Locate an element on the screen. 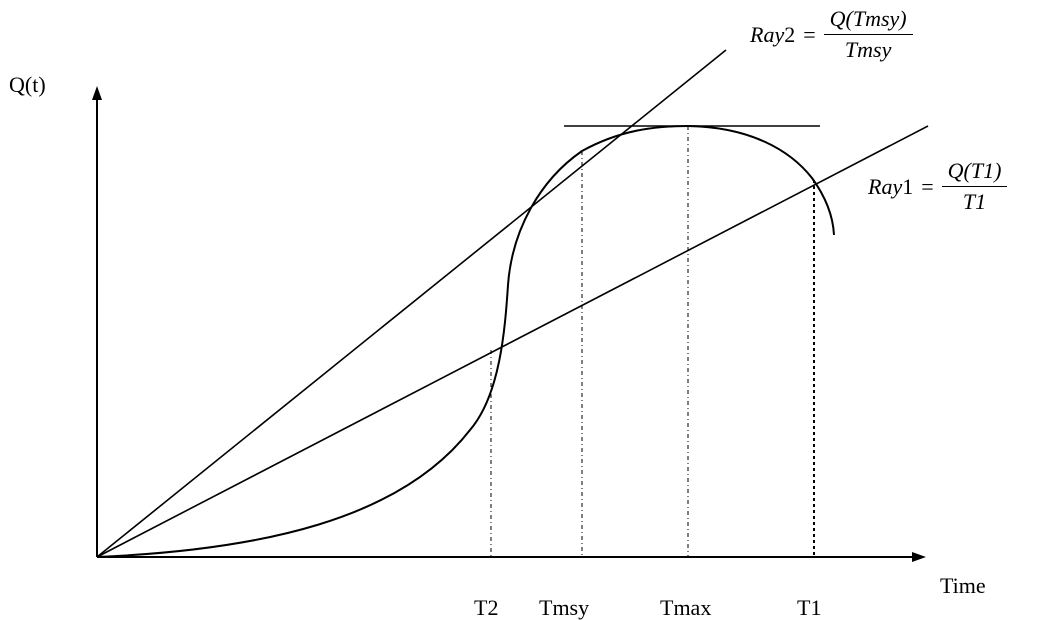 The image size is (1041, 620). ray2-lhs: Ray2 is located at coordinates (773, 34).